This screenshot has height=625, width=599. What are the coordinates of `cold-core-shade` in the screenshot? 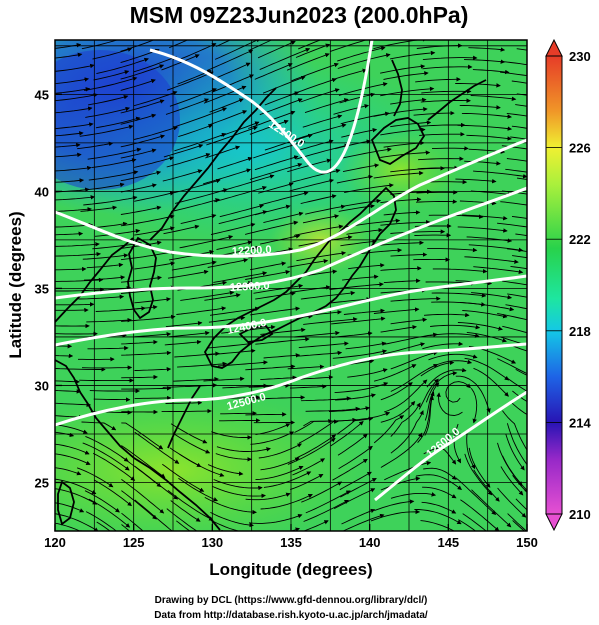 It's located at (117, 120).